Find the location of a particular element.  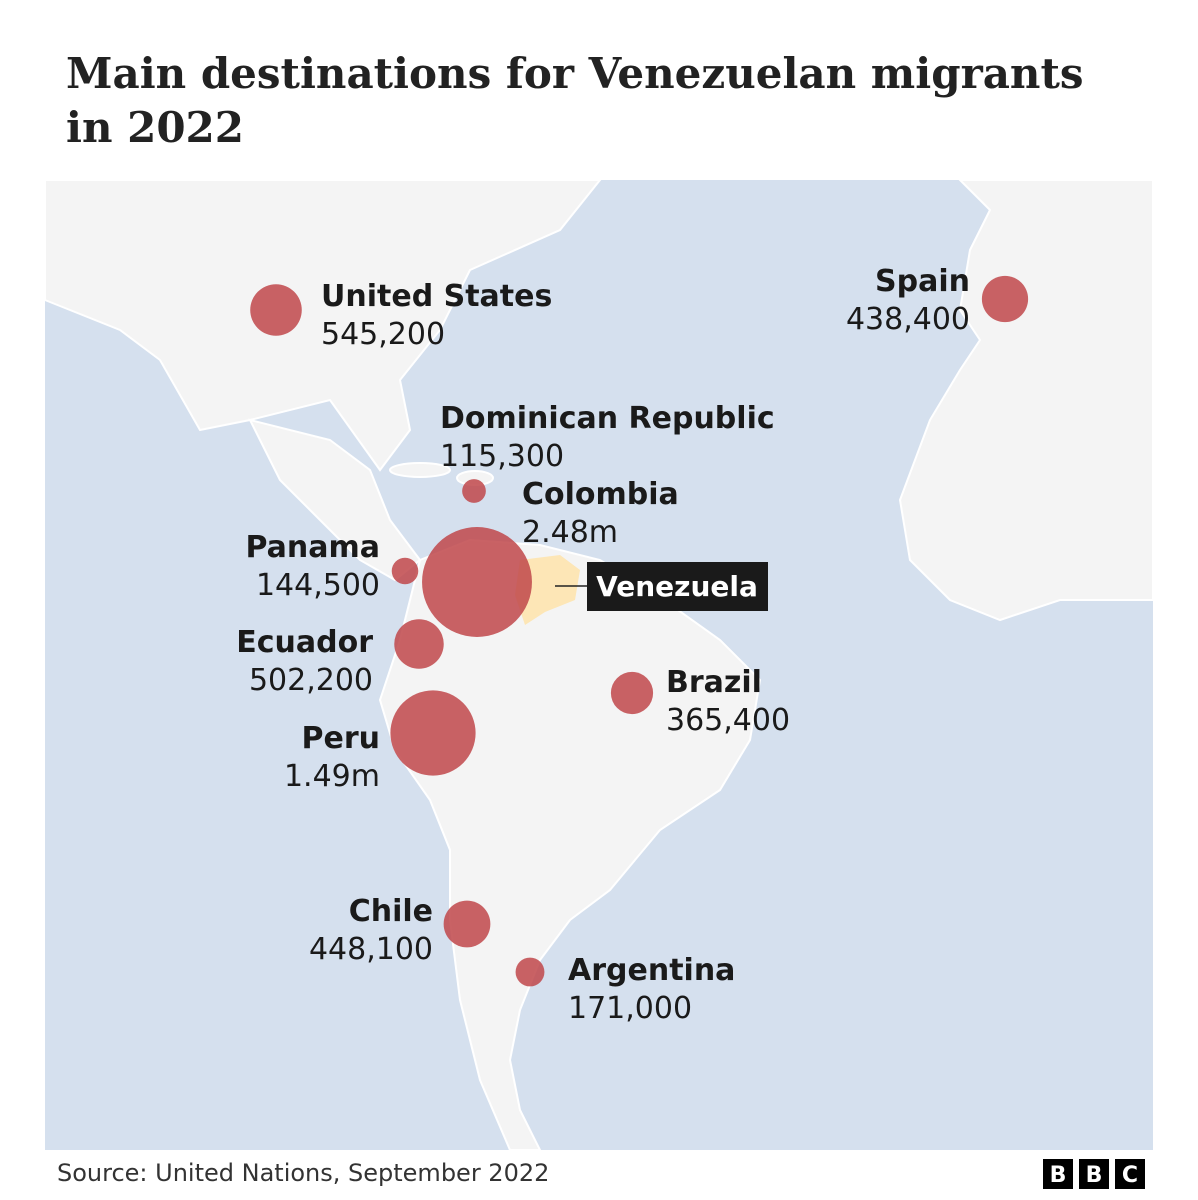

logo: B B C is located at coordinates (1094, 1174).